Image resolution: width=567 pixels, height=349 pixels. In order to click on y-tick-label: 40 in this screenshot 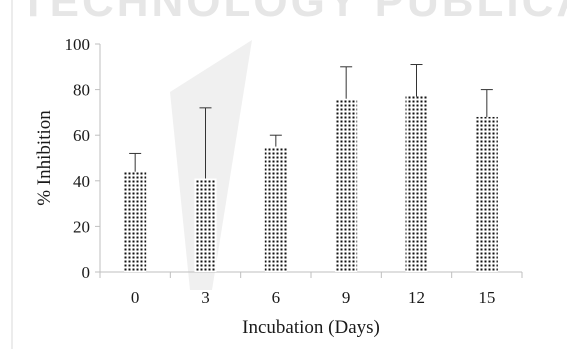, I will do `click(81, 181)`.